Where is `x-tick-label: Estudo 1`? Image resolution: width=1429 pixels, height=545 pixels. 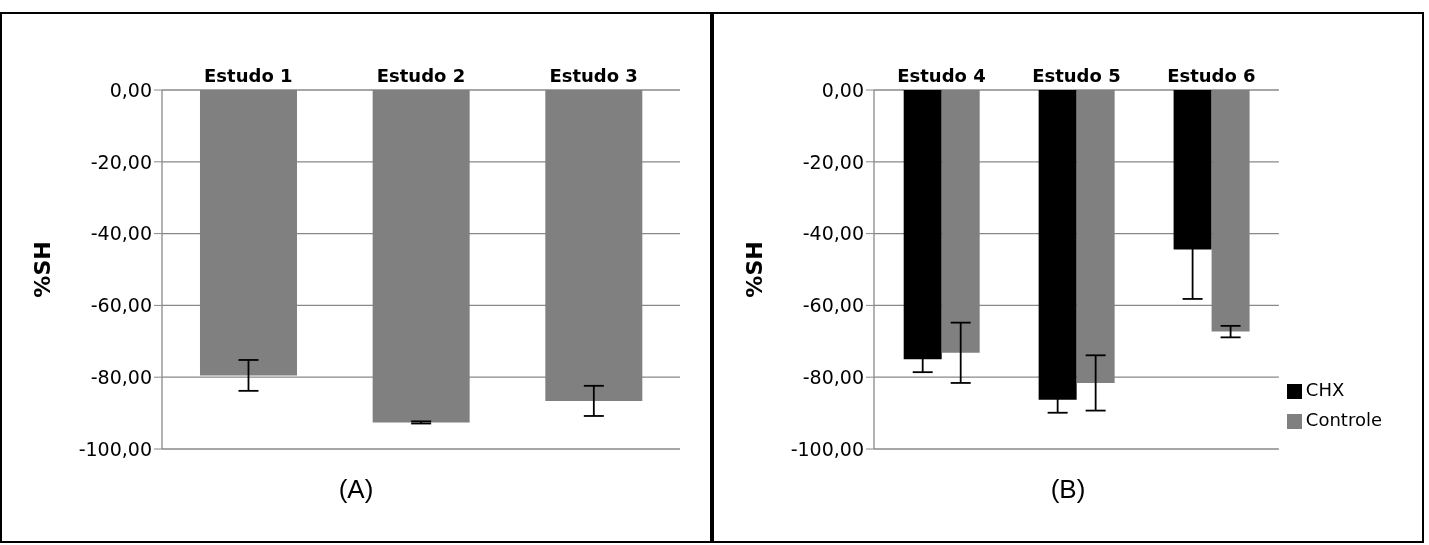 x-tick-label: Estudo 1 is located at coordinates (248, 75).